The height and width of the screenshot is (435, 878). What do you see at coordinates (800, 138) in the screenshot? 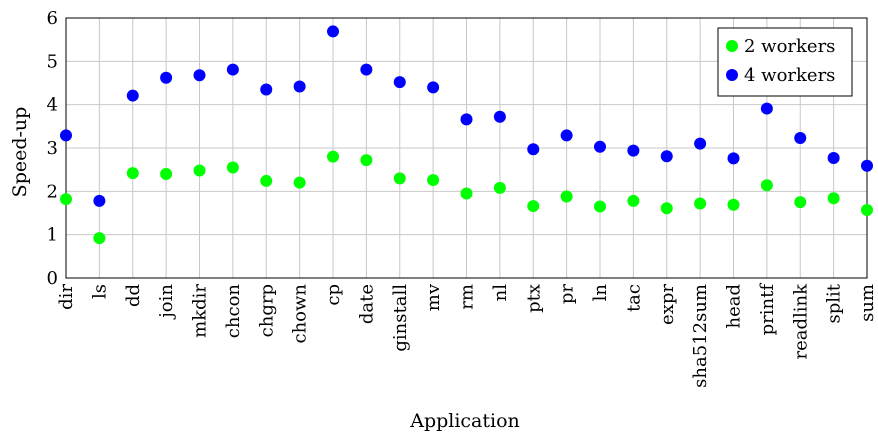
I see `point-4-workers-readlink` at bounding box center [800, 138].